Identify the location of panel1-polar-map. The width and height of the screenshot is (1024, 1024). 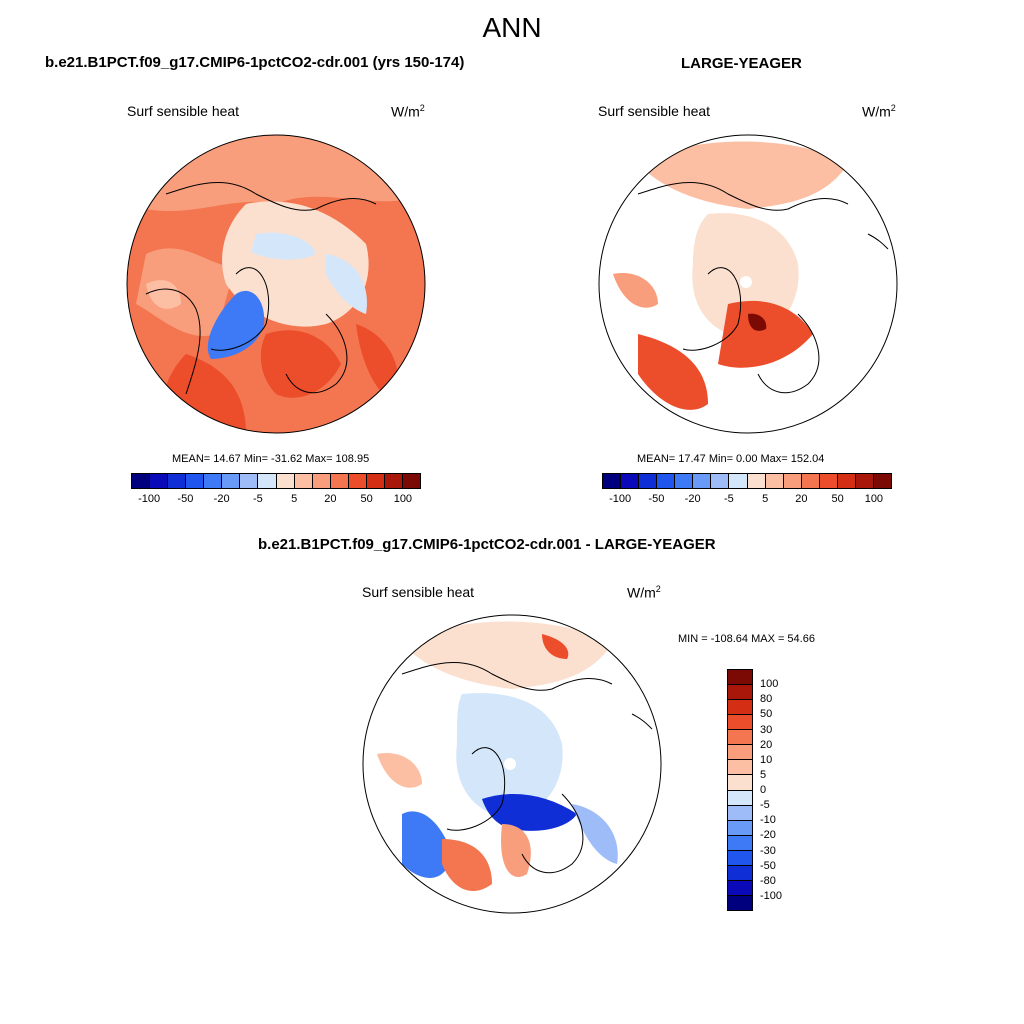
(276, 284).